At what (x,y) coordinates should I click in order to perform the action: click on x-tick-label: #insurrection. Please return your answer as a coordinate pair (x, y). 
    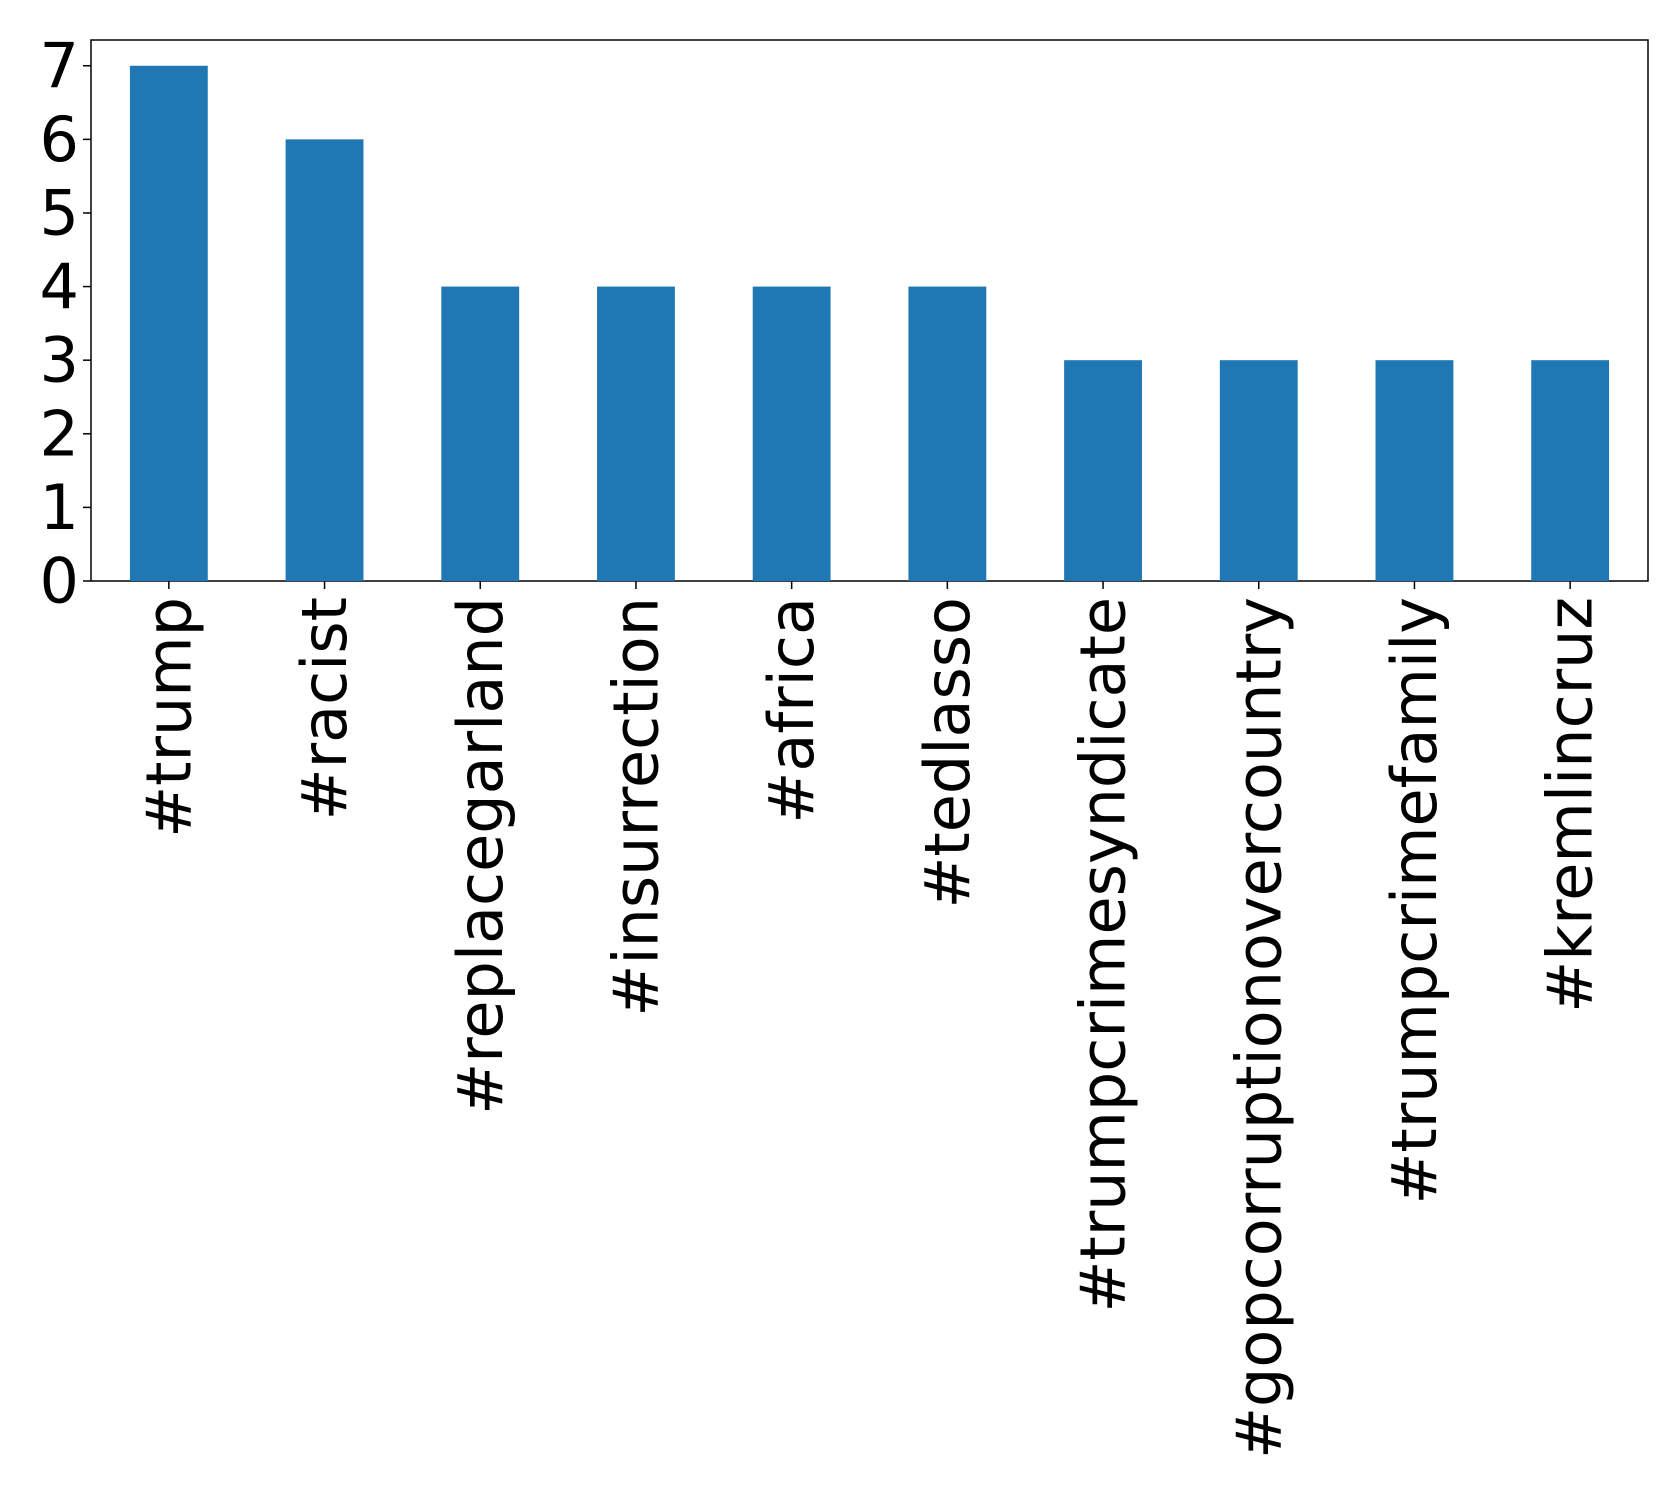
    Looking at the image, I should click on (635, 807).